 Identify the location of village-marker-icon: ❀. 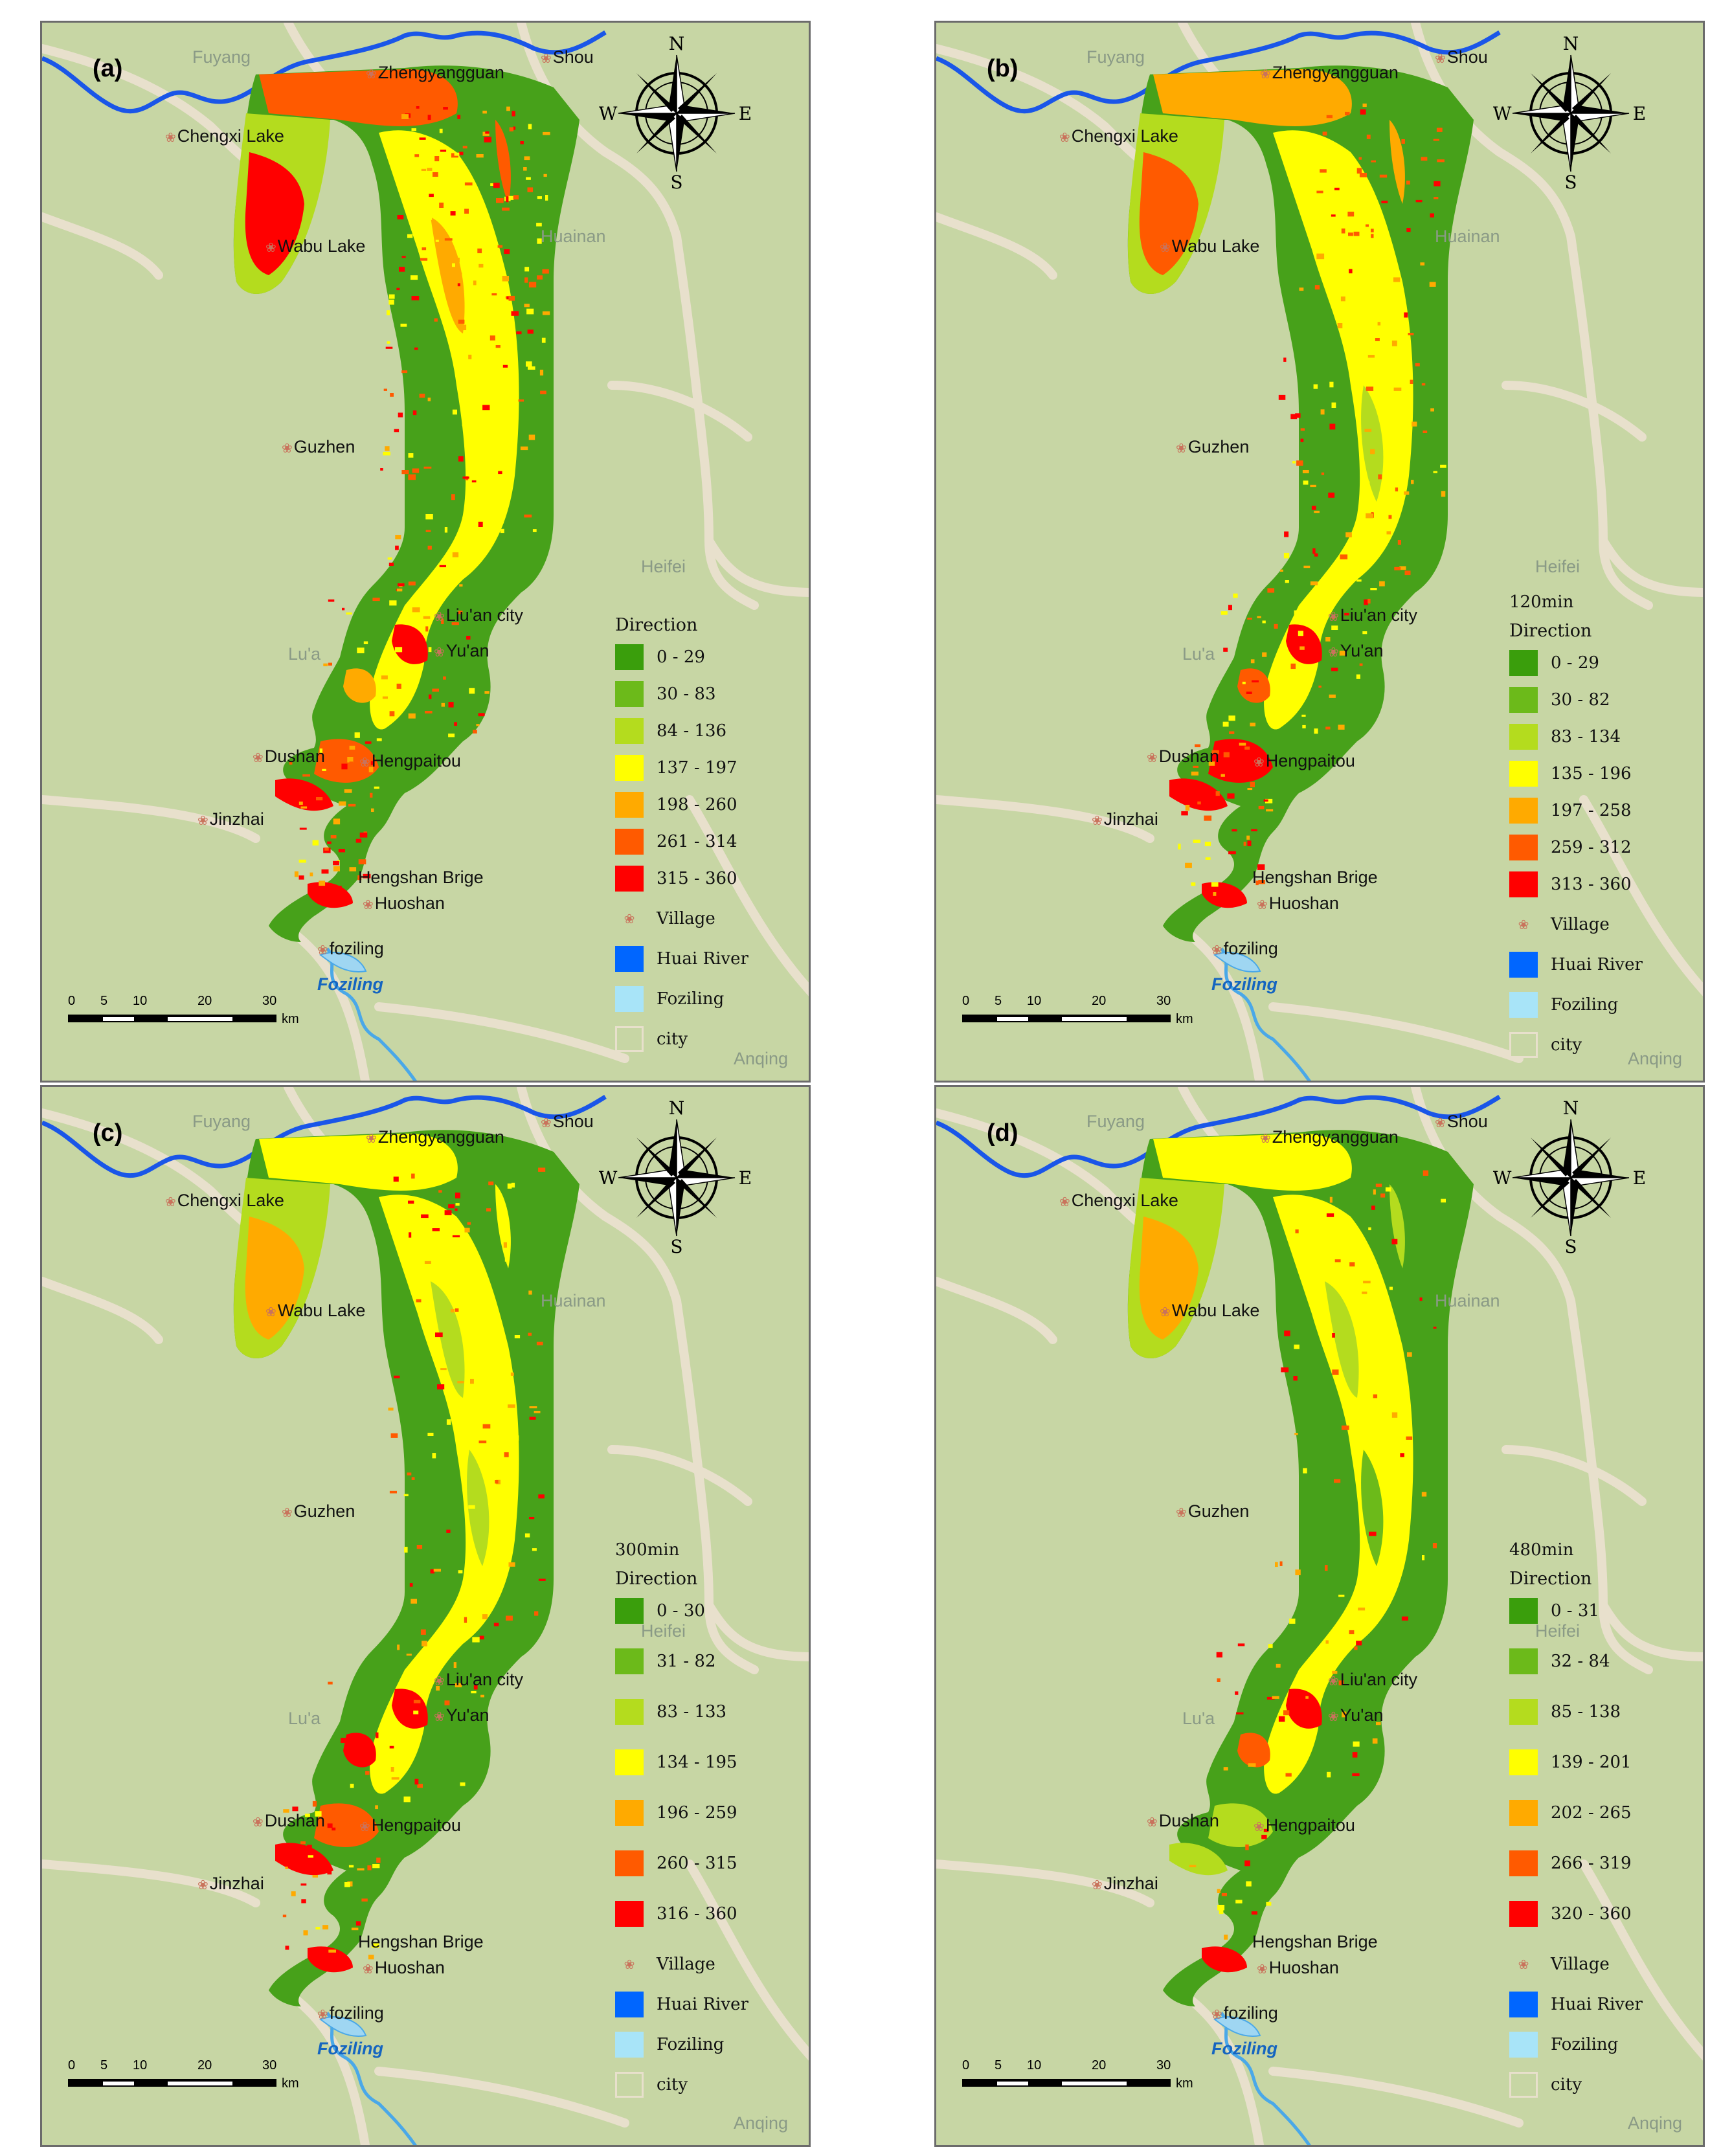
(1260, 763).